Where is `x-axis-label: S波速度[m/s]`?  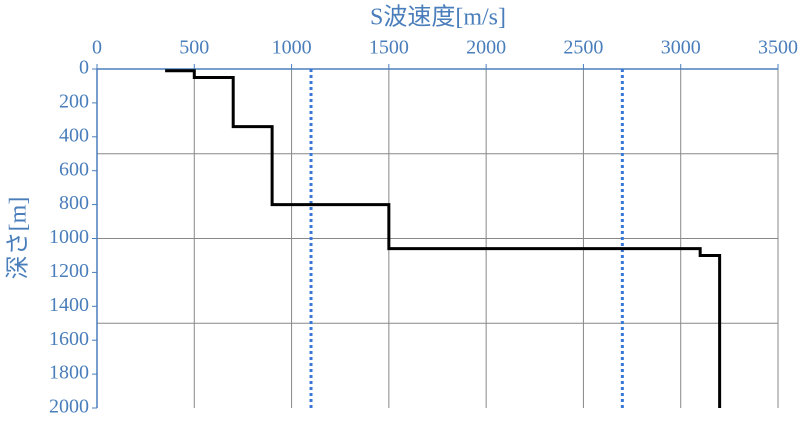 x-axis-label: S波速度[m/s] is located at coordinates (438, 17).